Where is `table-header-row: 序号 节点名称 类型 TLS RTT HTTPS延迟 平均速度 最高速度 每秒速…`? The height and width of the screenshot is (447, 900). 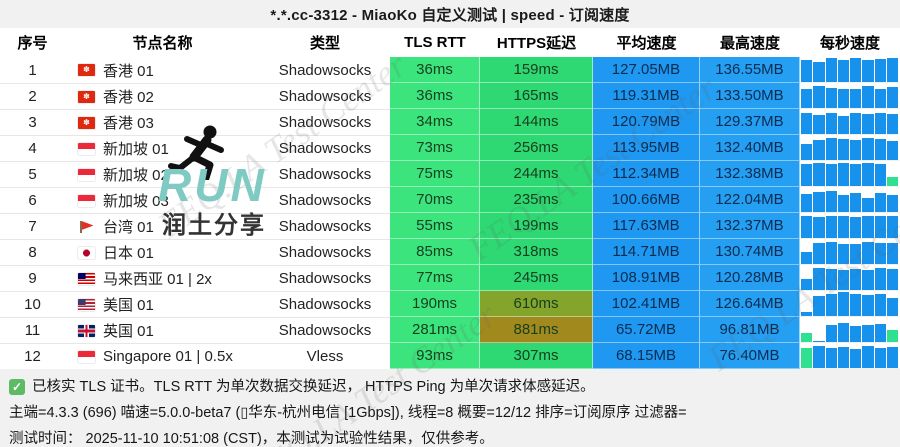
table-header-row: 序号 节点名称 类型 TLS RTT HTTPS延迟 平均速度 最高速度 每秒速… is located at coordinates (450, 42).